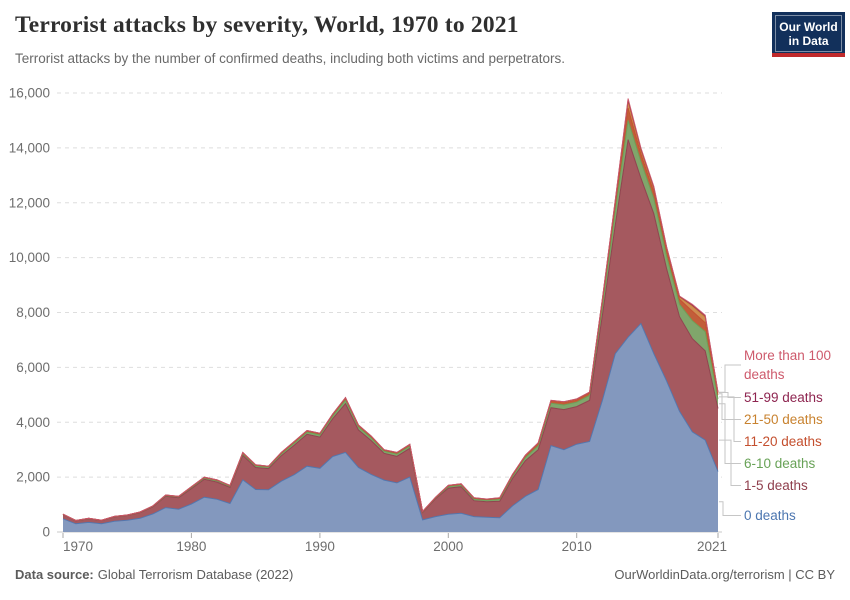  I want to click on x-tick-label: 1980, so click(191, 546).